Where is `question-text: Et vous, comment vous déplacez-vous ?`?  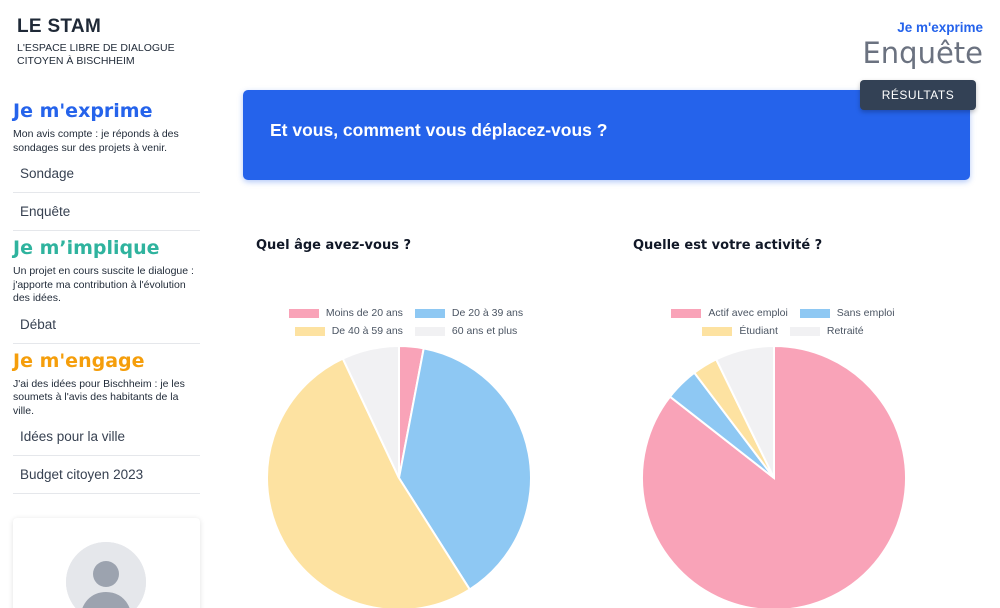 question-text: Et vous, comment vous déplacez-vous ? is located at coordinates (439, 130).